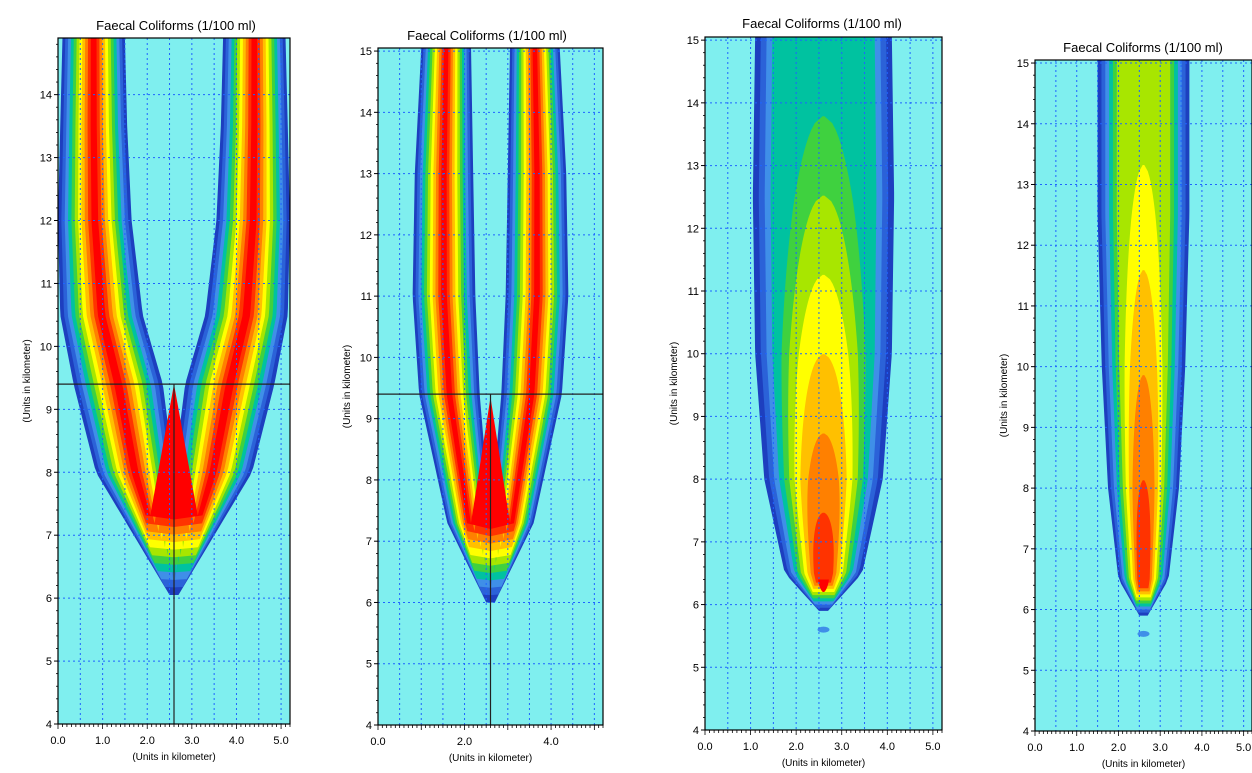 The image size is (1252, 773). I want to click on x-axis: 0.0 2.0 4.0, so click(487, 736).